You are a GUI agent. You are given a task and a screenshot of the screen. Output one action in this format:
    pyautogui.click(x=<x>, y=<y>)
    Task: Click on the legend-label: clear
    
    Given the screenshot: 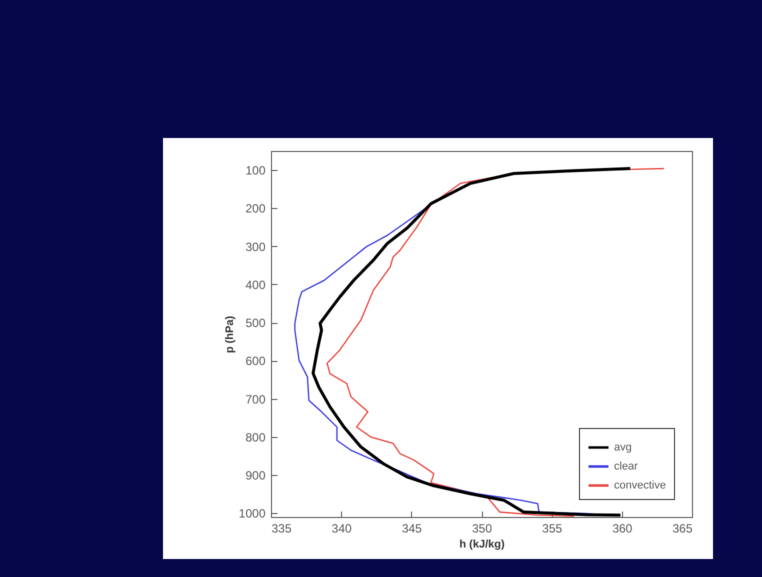 What is the action you would take?
    pyautogui.click(x=626, y=466)
    